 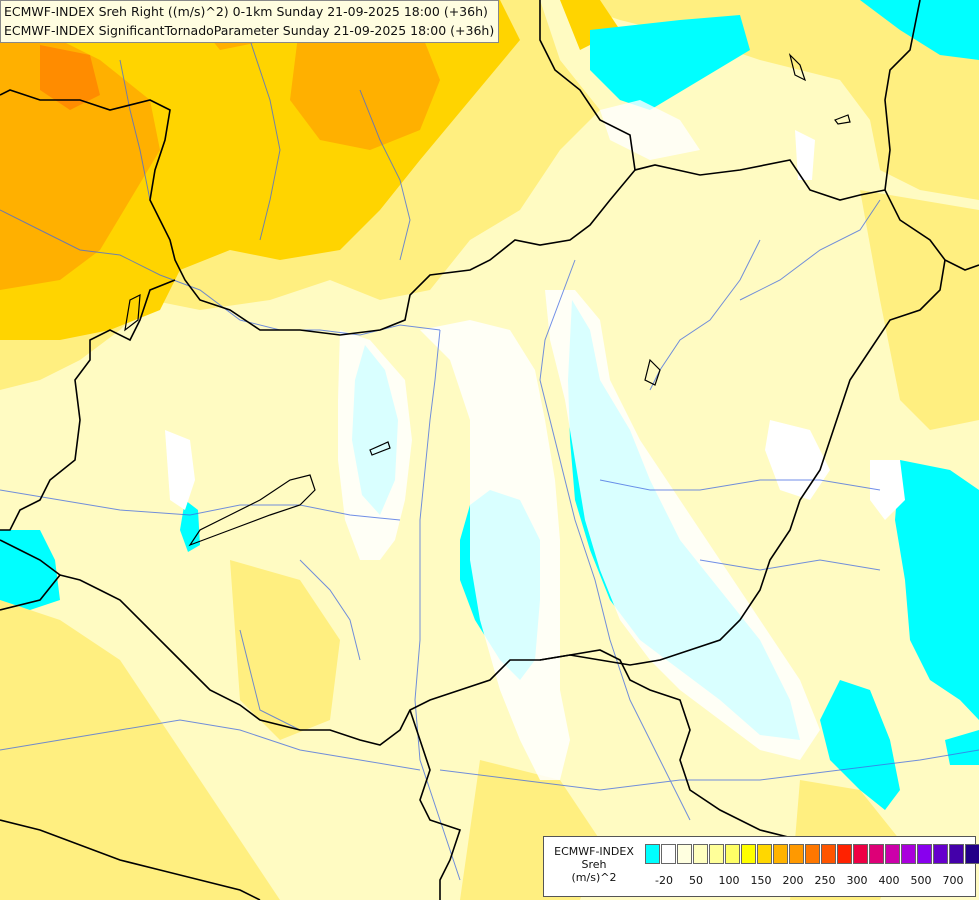 What do you see at coordinates (696, 880) in the screenshot?
I see `legend-tick-label: 50` at bounding box center [696, 880].